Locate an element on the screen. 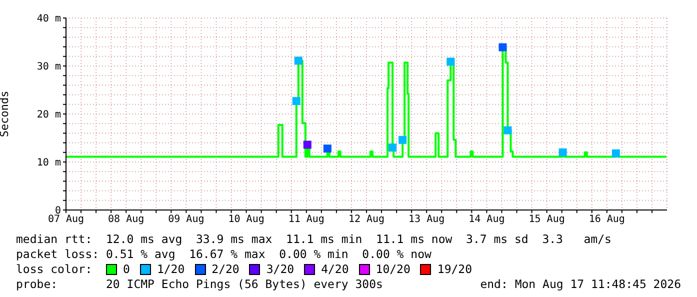 This screenshot has width=697, height=297. x-tick-label: 10 Aug is located at coordinates (246, 220).